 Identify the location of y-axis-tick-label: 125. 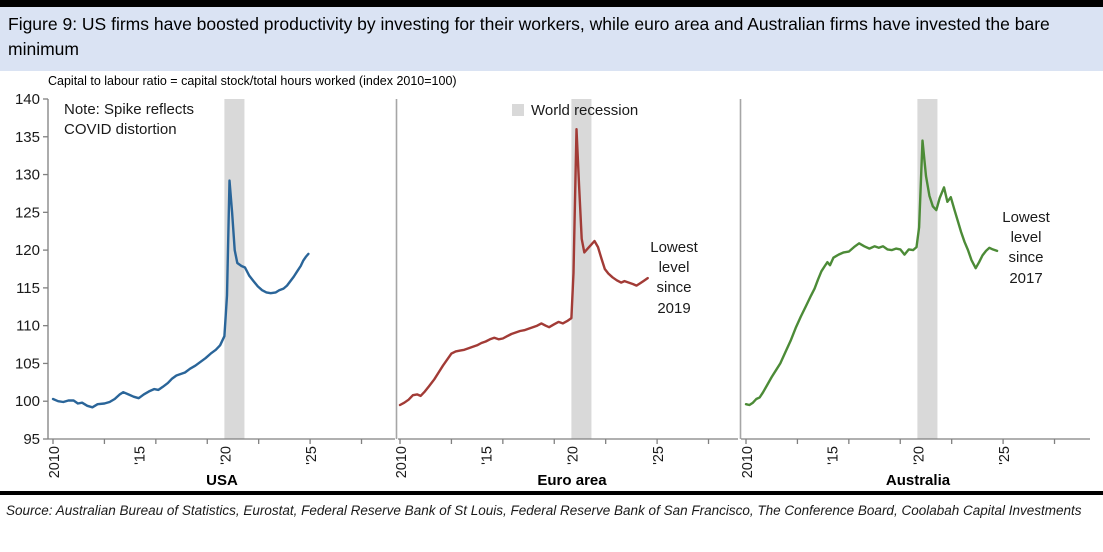
(27, 212).